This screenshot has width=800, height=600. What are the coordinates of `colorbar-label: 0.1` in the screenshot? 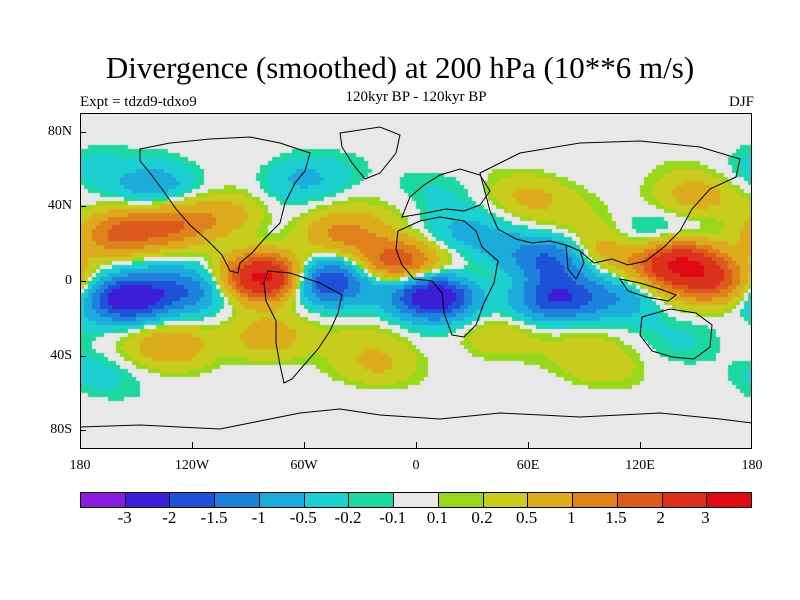 It's located at (437, 517).